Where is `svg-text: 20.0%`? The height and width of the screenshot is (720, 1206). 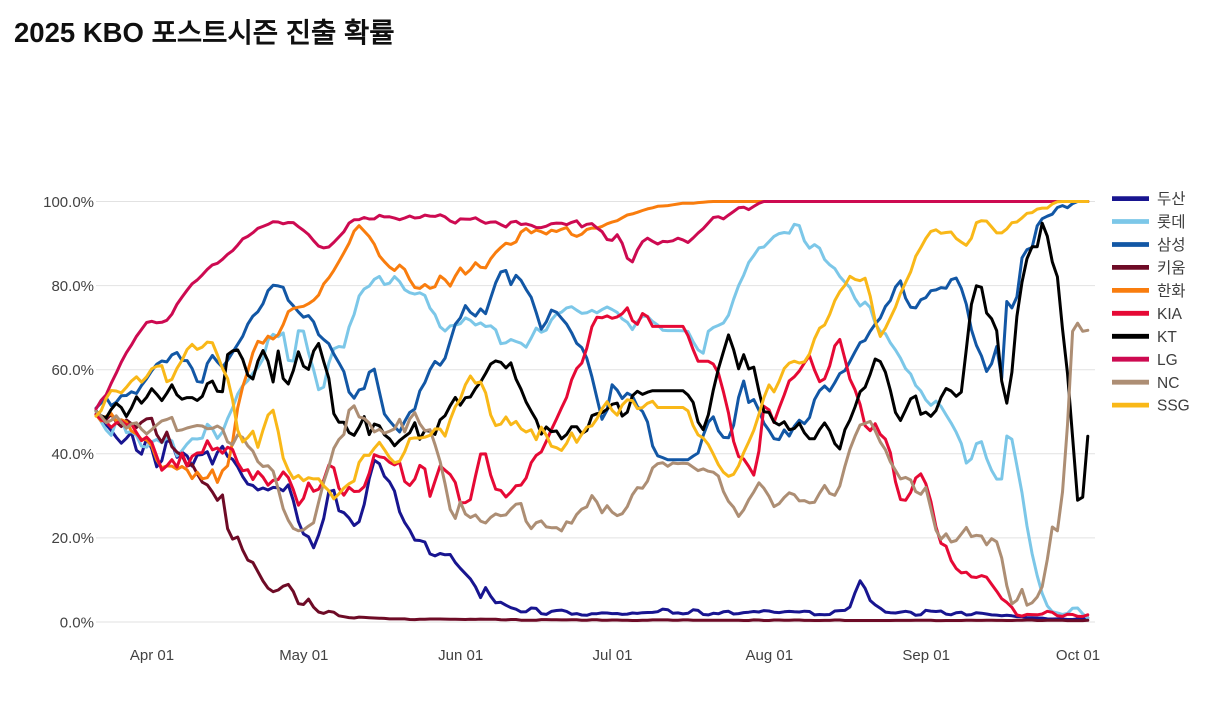 svg-text: 20.0% is located at coordinates (72, 538).